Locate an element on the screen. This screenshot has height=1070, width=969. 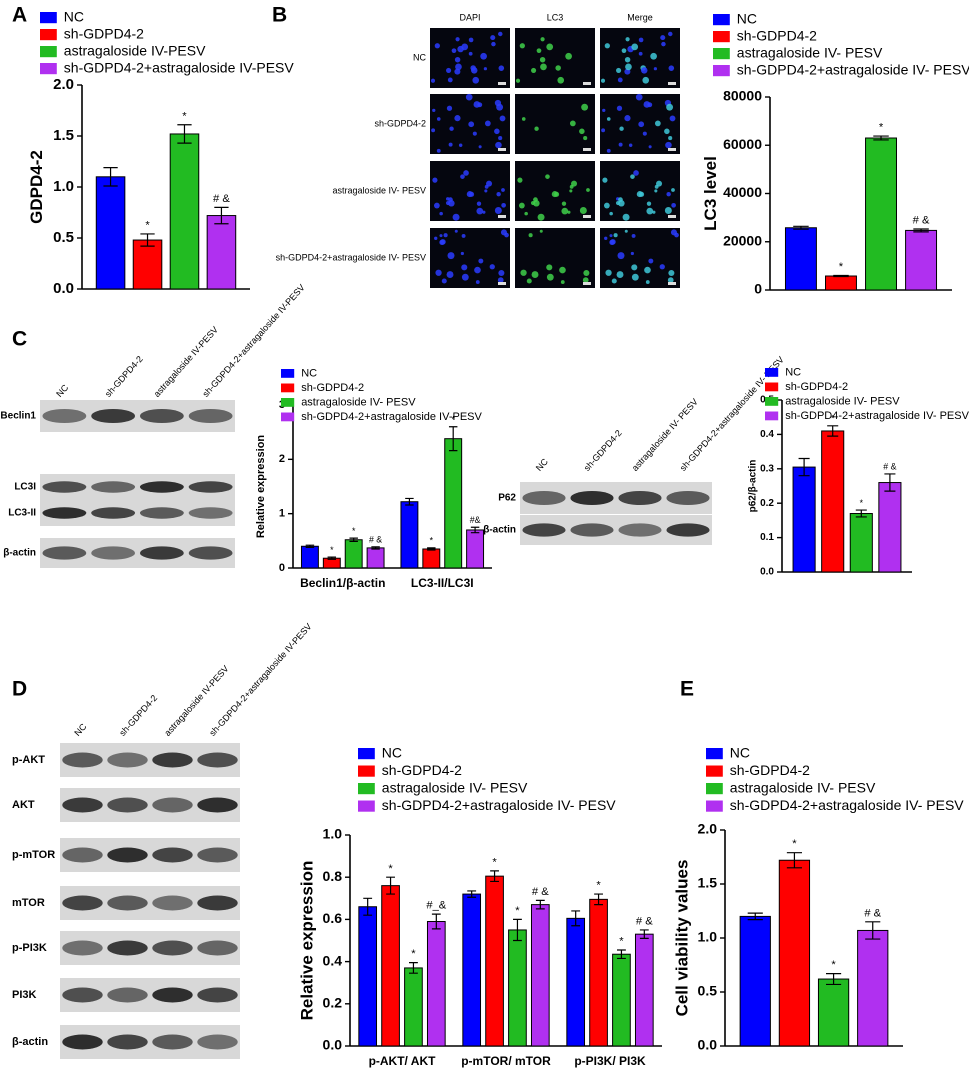
y-tick-label: 2.0 is located at coordinates (708, 829).